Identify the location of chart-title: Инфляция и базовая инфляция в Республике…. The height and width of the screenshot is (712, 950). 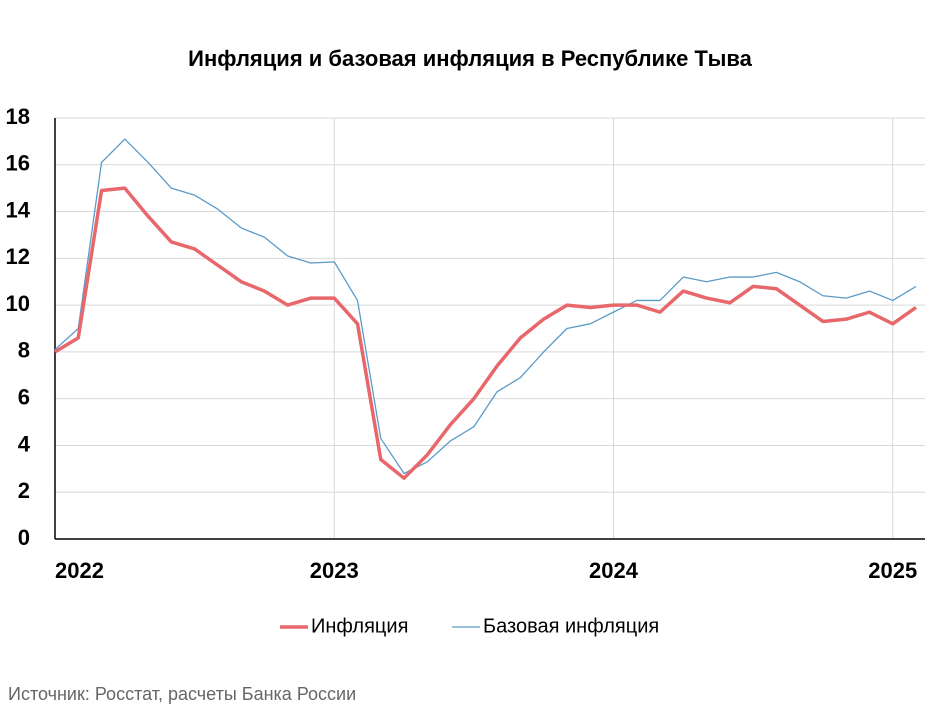
(470, 58).